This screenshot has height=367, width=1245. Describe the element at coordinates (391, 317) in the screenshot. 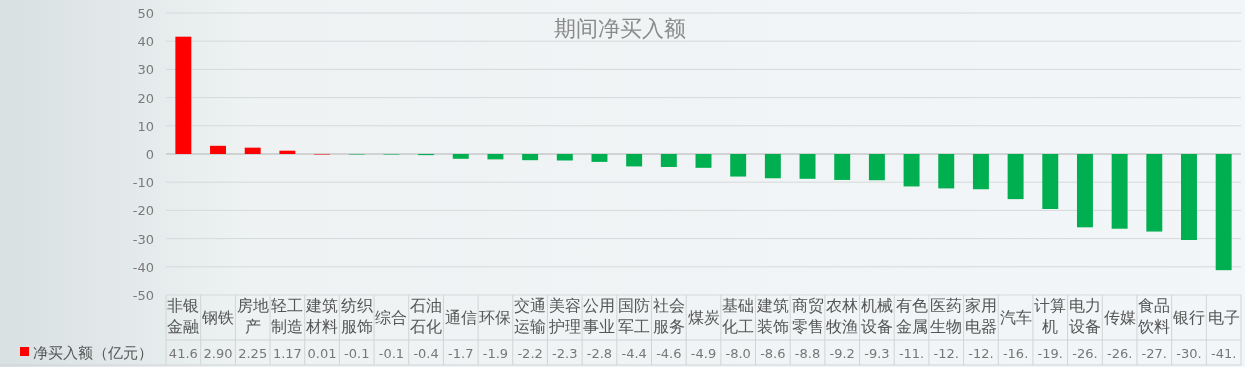

I see `x-tick-label: 综合` at that location.